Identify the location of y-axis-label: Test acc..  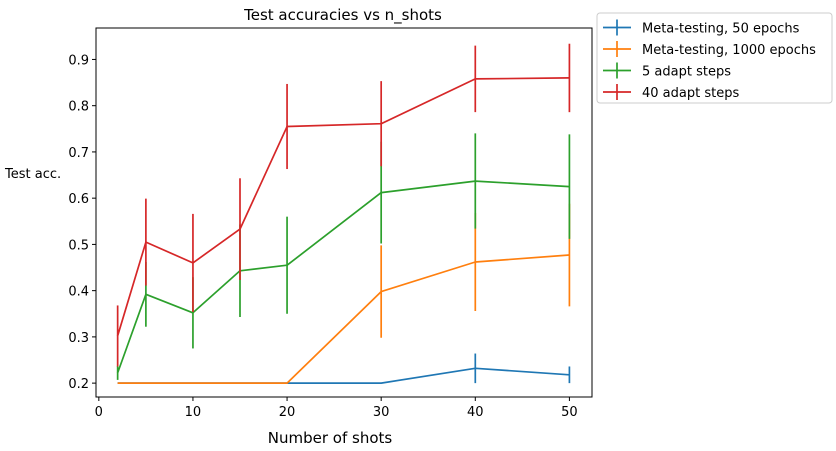
(32, 174).